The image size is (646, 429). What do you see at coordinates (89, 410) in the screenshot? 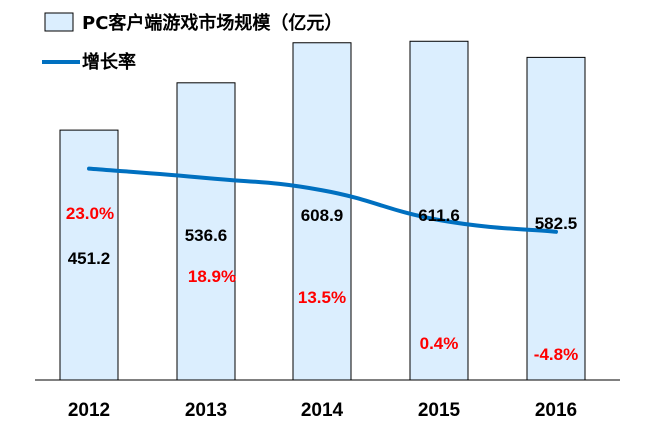
I see `x-tick-2012: 2012` at bounding box center [89, 410].